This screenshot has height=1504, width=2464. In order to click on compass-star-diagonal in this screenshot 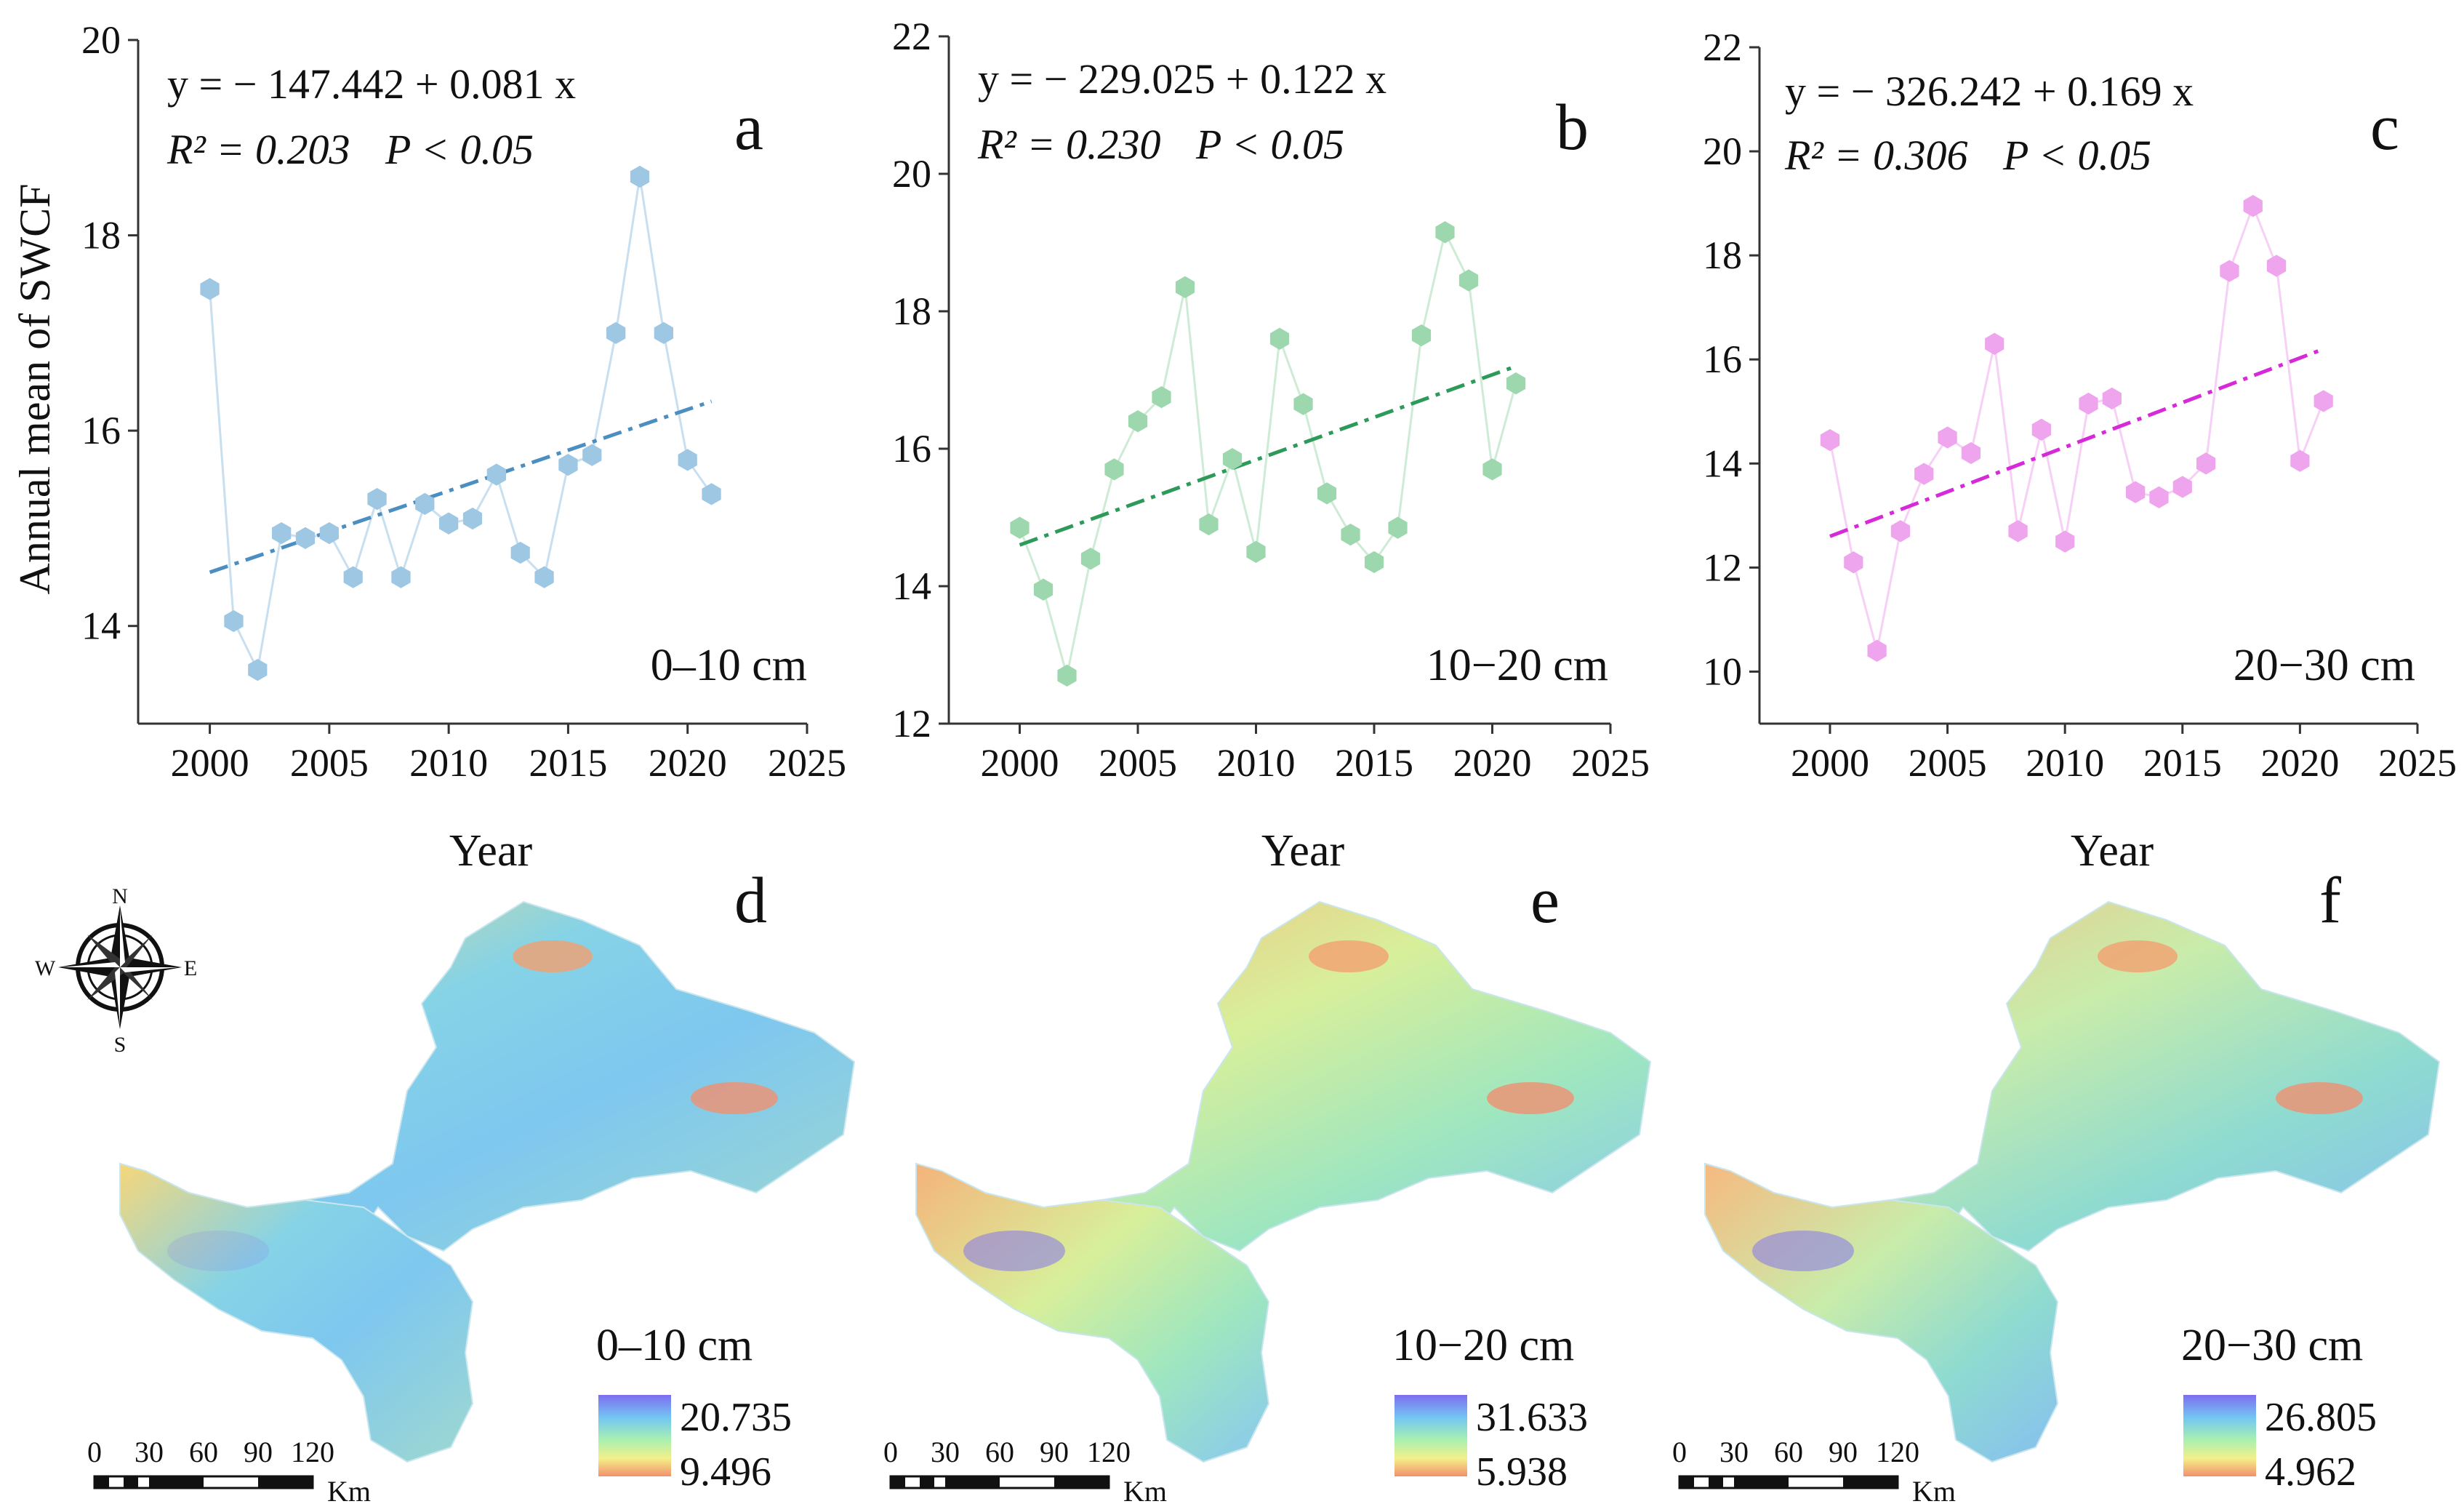, I will do `click(120, 967)`.